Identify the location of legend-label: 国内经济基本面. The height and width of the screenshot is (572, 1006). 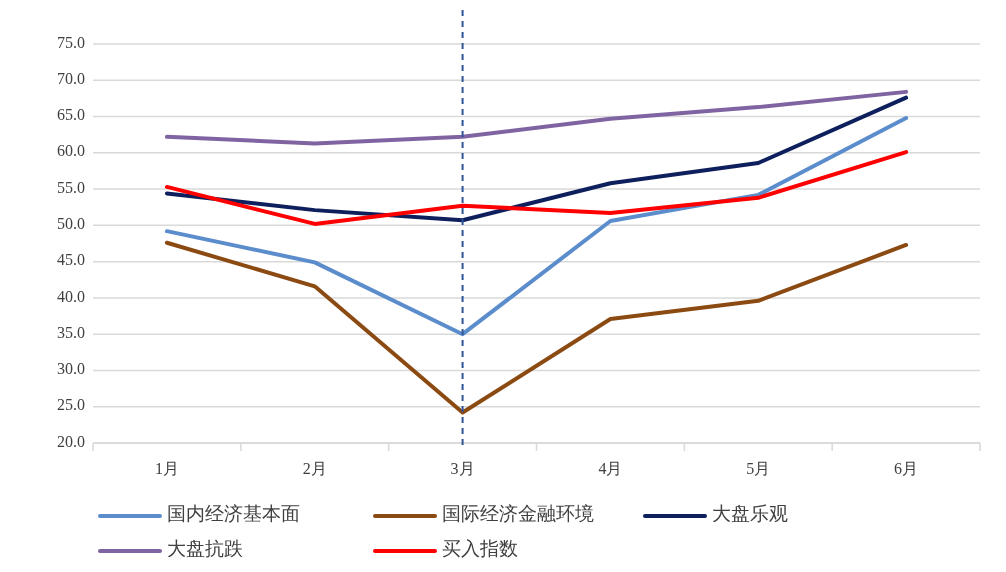
(233, 514).